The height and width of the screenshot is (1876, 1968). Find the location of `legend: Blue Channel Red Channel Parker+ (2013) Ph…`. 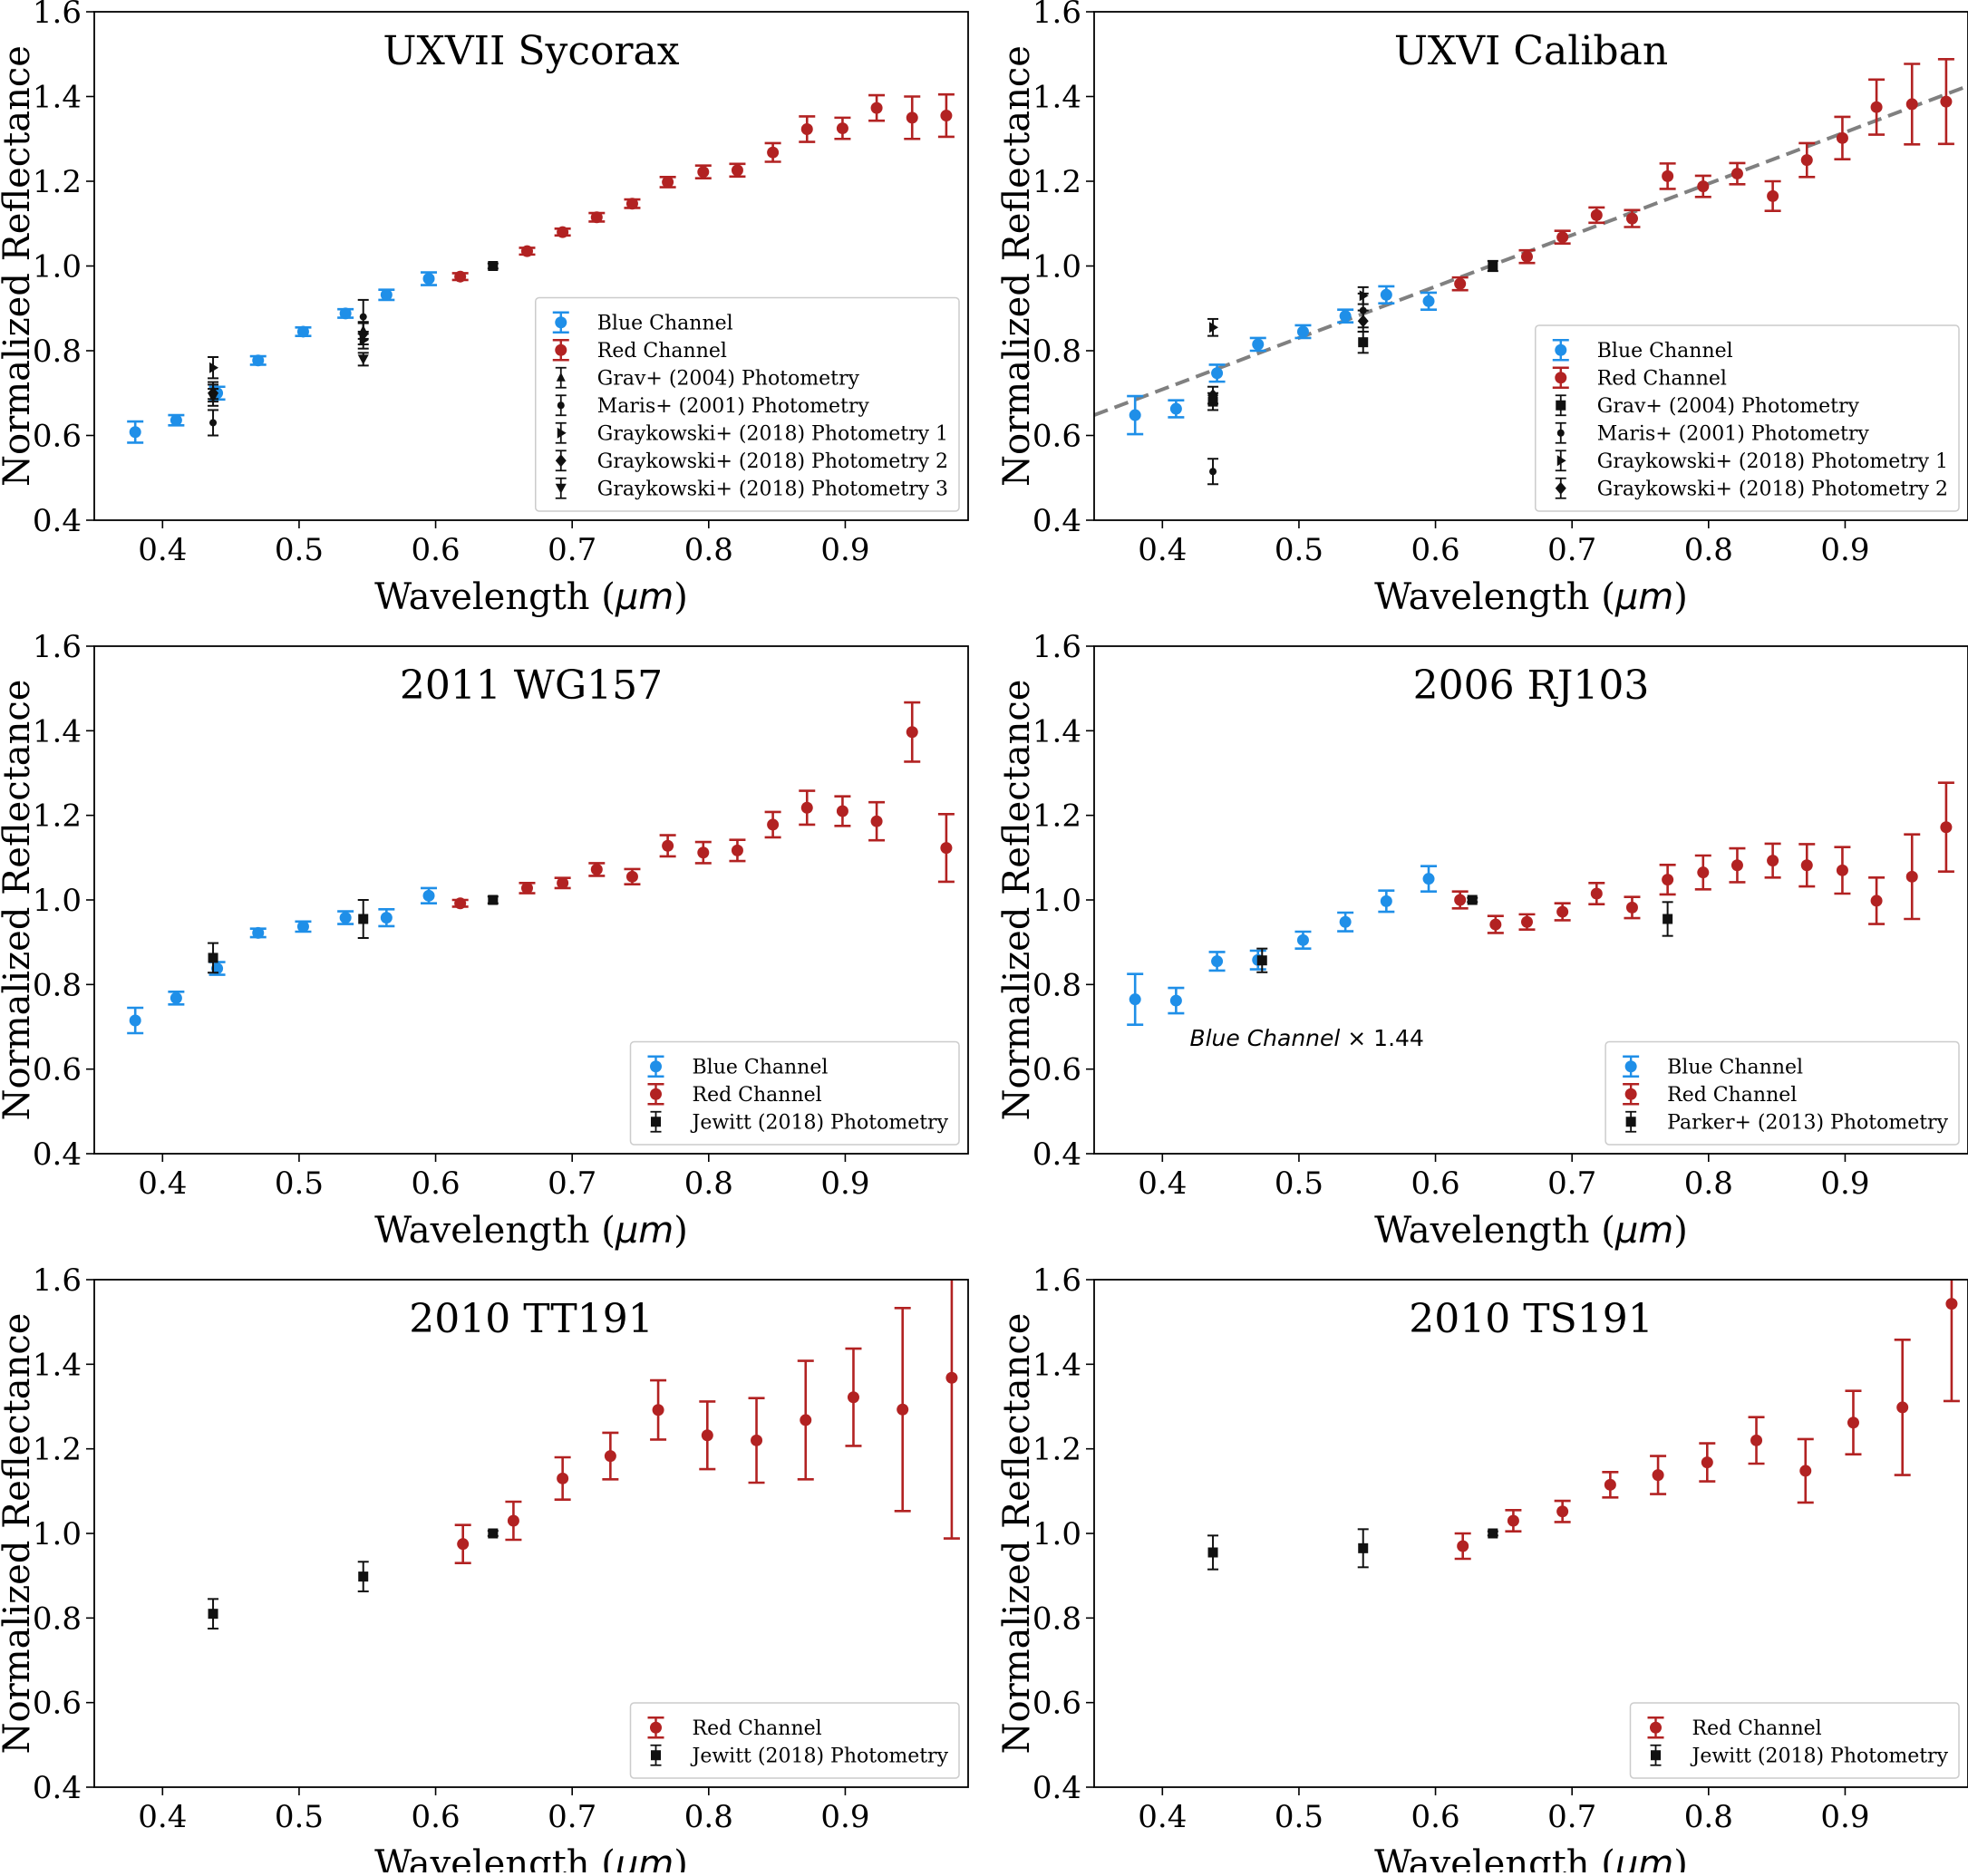

legend: Blue Channel Red Channel Parker+ (2013) Ph… is located at coordinates (1782, 1093).